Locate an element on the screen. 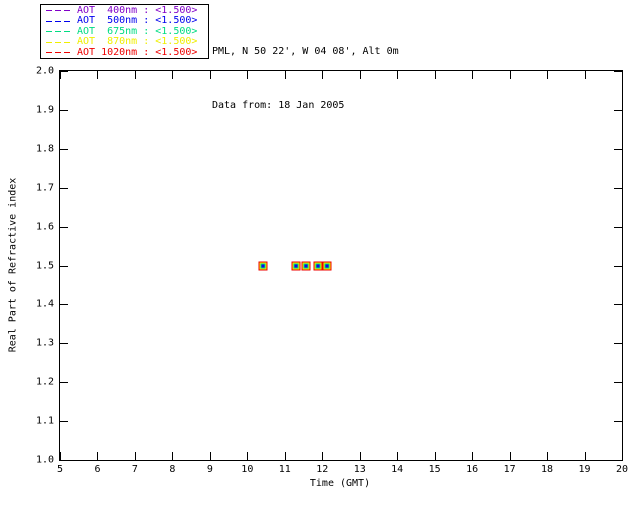  x-tick-label: 15 is located at coordinates (434, 469).